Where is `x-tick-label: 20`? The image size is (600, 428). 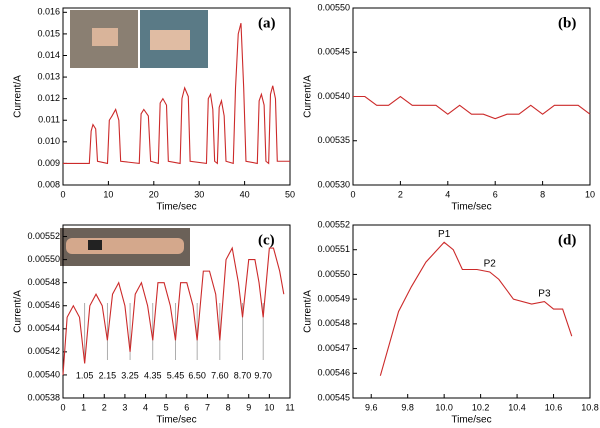
x-tick-label: 20 is located at coordinates (154, 194).